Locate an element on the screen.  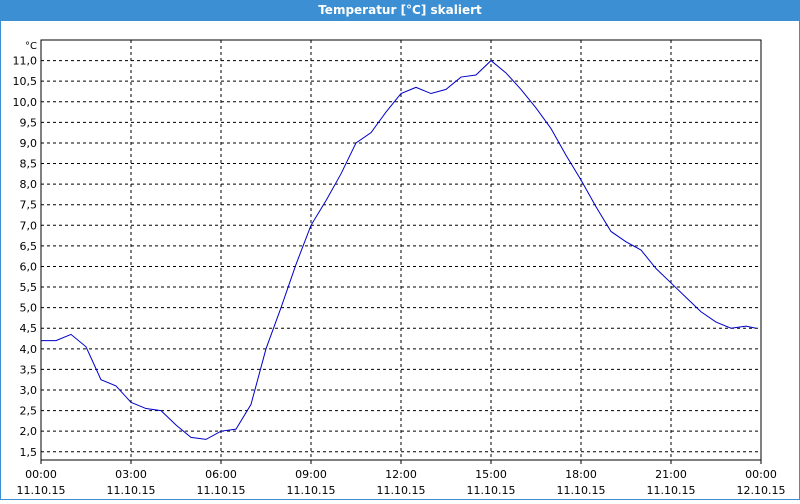
y-tick-label: 1,5 is located at coordinates (29, 452).